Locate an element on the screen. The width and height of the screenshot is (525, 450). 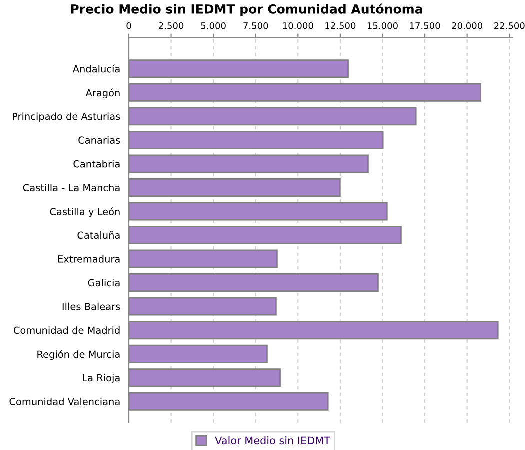
y-tick-label: Aragón is located at coordinates (103, 93).